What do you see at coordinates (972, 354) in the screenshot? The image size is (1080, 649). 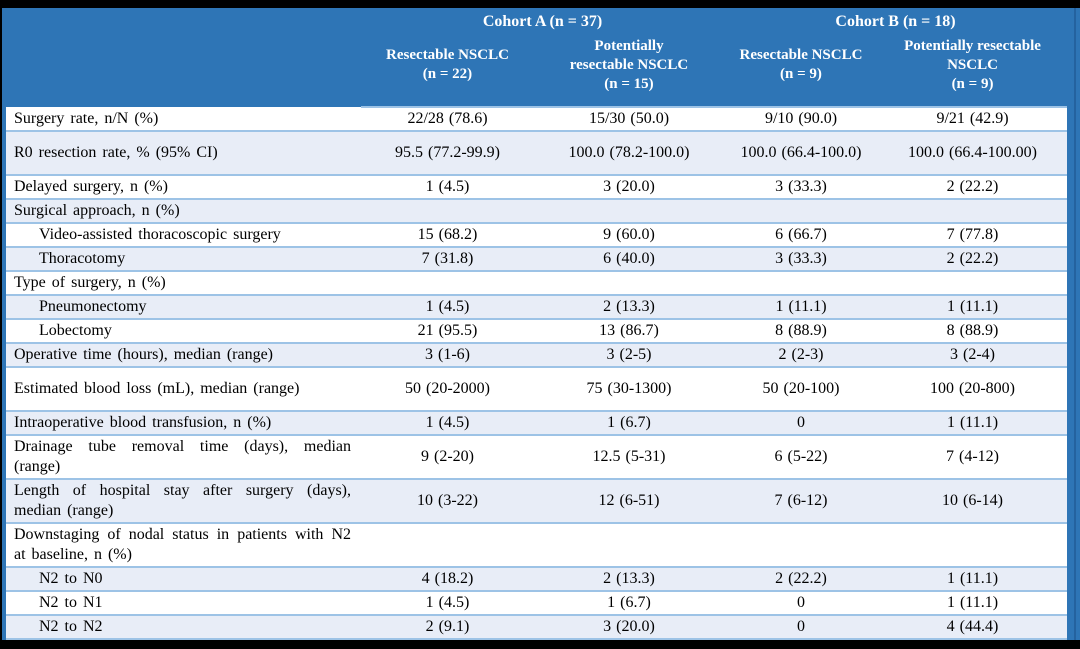 I see `cell-value: 3 (2-4)` at bounding box center [972, 354].